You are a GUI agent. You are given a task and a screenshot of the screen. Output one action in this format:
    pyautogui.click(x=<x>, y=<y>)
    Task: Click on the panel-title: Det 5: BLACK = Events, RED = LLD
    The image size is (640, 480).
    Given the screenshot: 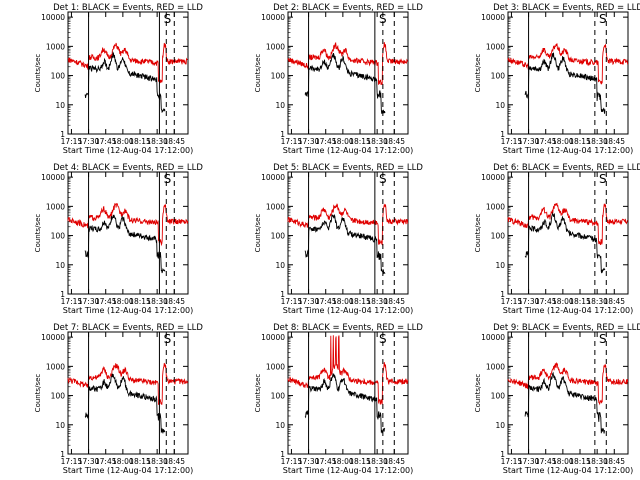 What is the action you would take?
    pyautogui.click(x=348, y=168)
    